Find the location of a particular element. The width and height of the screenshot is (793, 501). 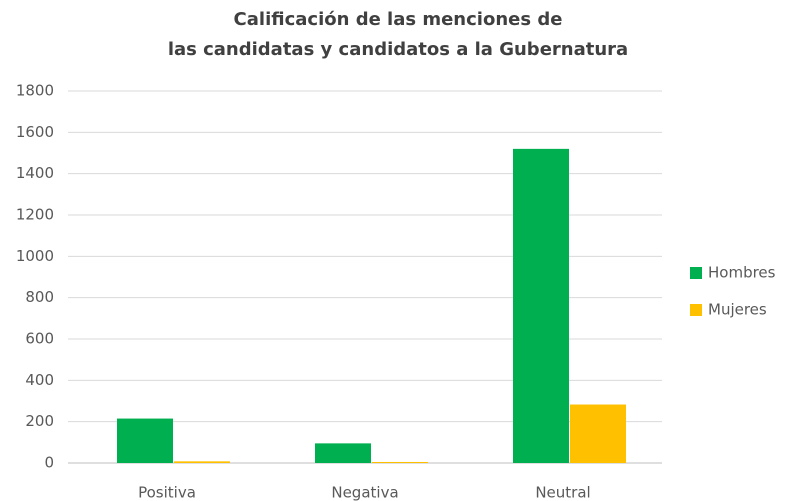

x-tick-label: Positiva is located at coordinates (167, 492).